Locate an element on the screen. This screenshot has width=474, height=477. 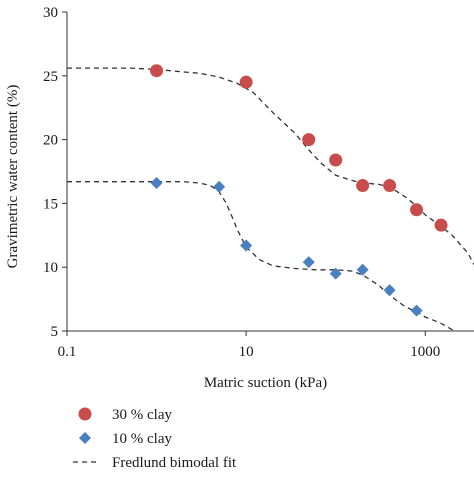
legend-item: Fredlund bimodal fit is located at coordinates (155, 463).